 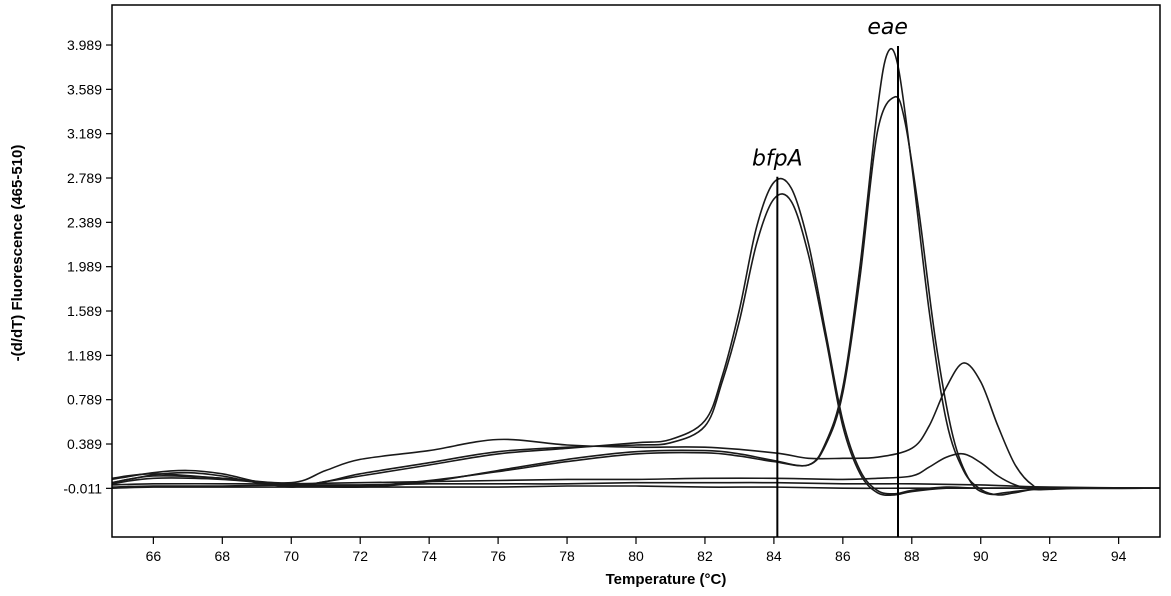 I want to click on y-tick-label: 0.389, so click(x=84, y=444).